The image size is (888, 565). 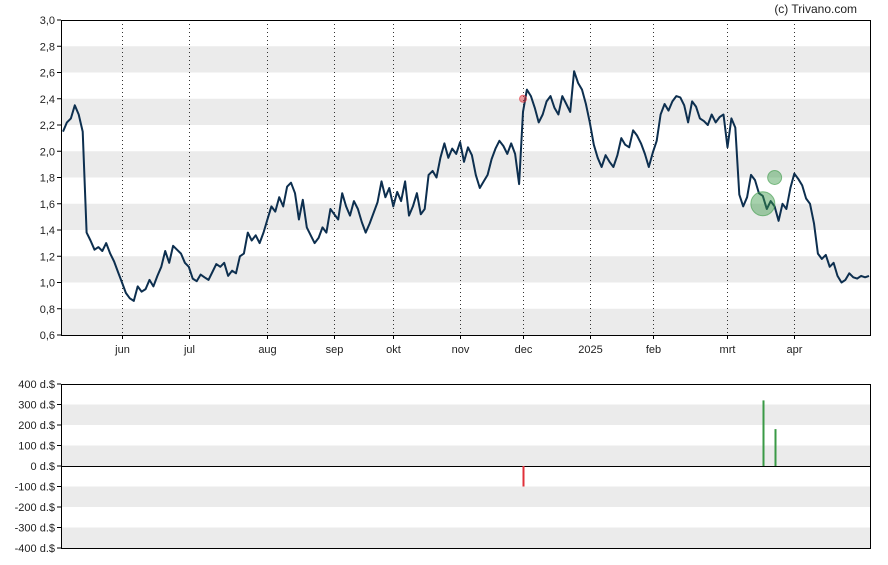 What do you see at coordinates (47, 126) in the screenshot?
I see `y-tick-label: 2,2` at bounding box center [47, 126].